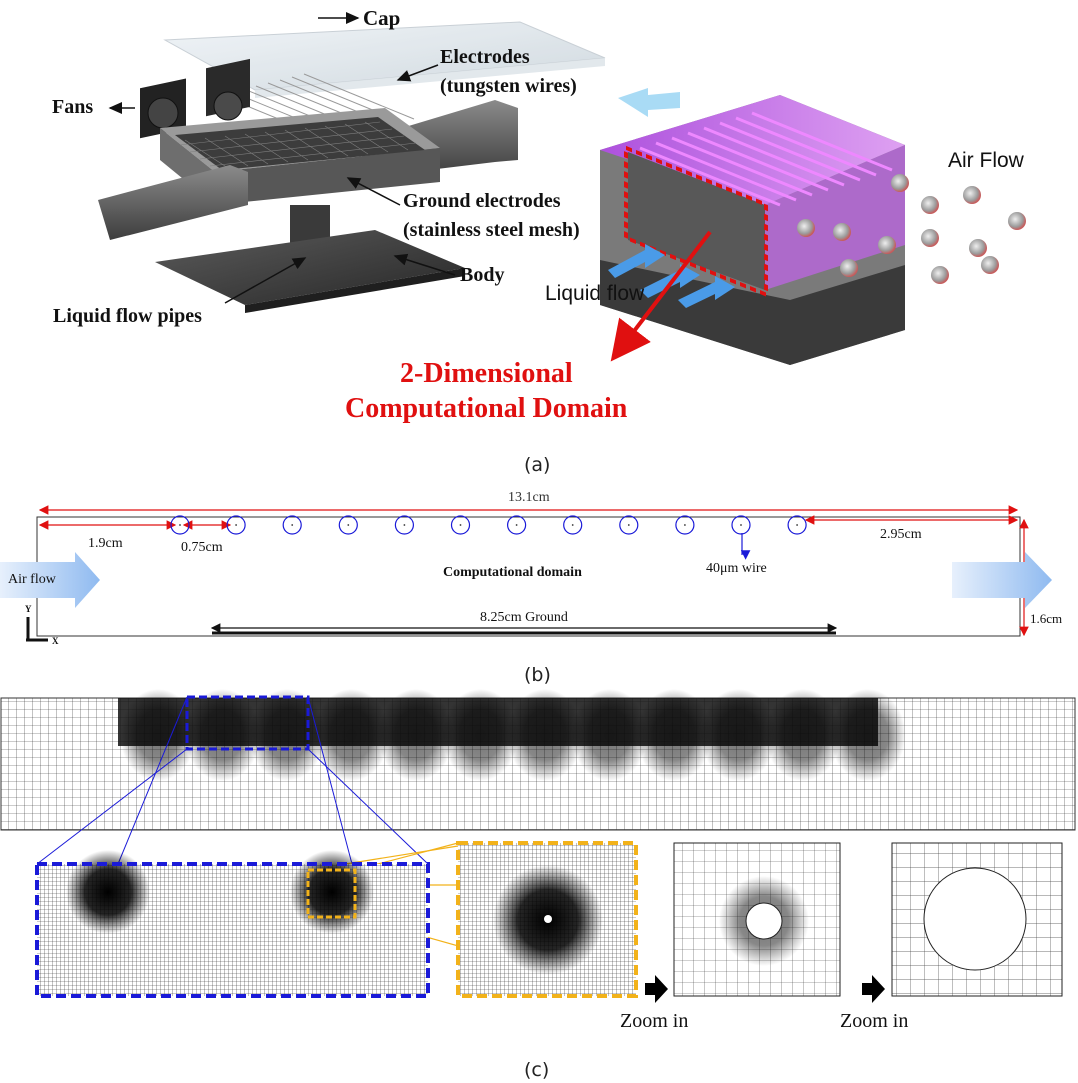 The height and width of the screenshot is (1083, 1078). I want to click on zoom-box-gold-small, so click(331, 893).